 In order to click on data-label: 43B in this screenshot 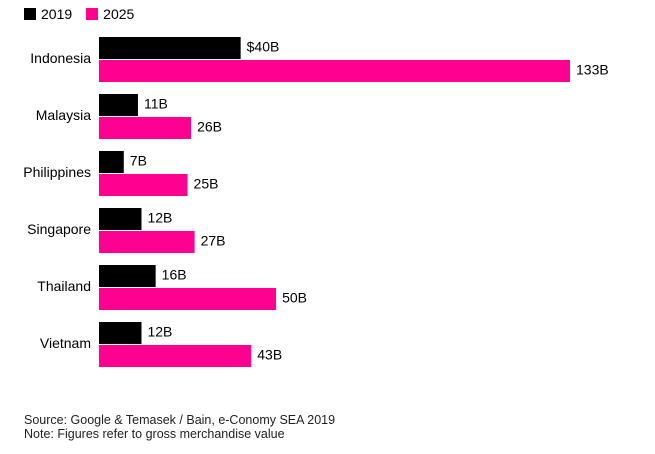, I will do `click(269, 355)`.